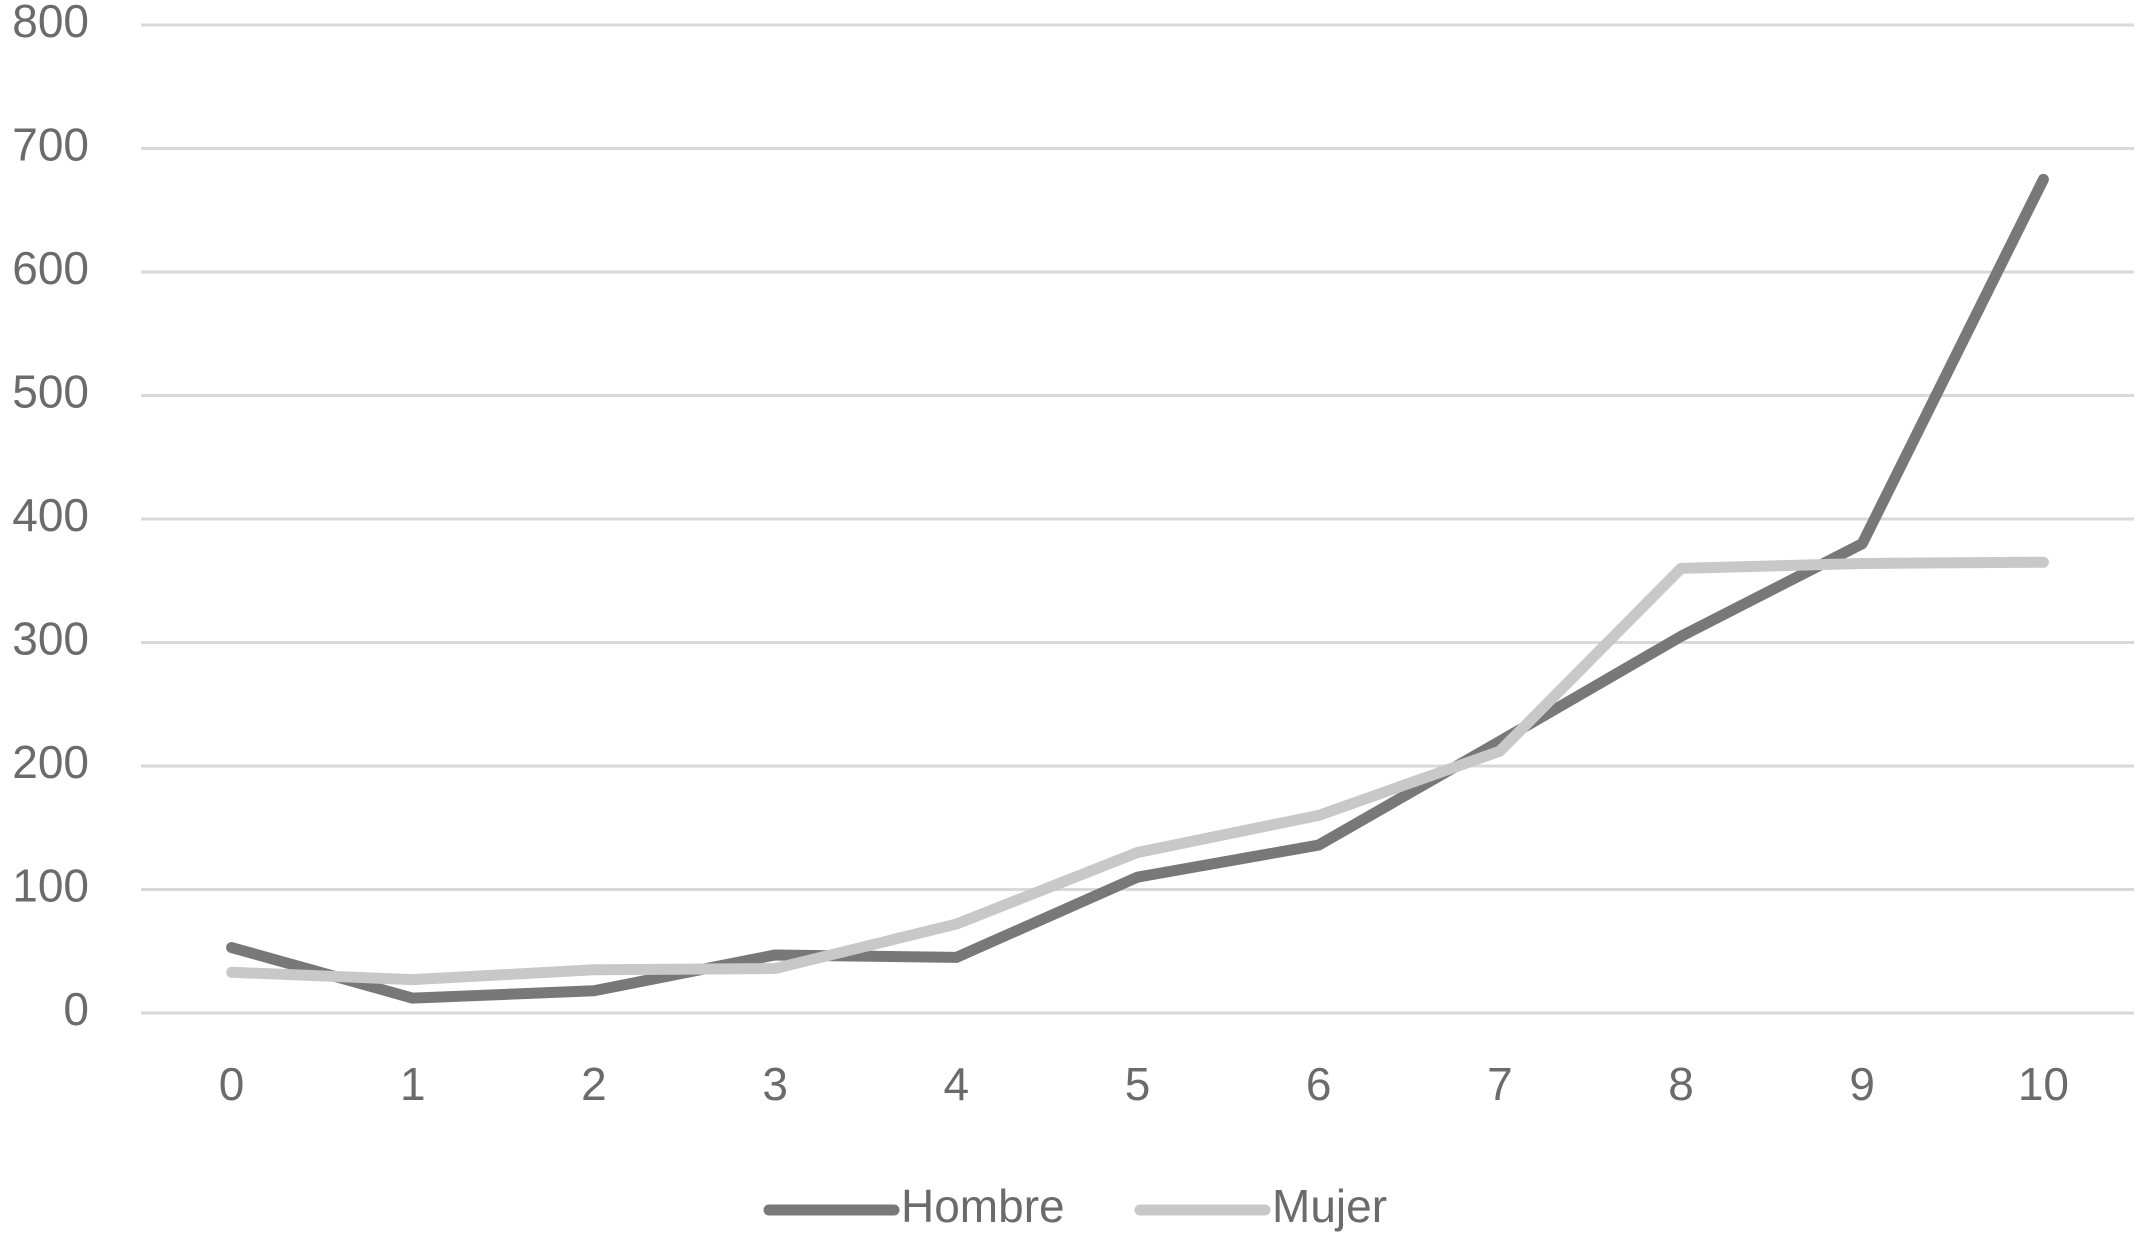 The image size is (2141, 1243). Describe the element at coordinates (50, 23) in the screenshot. I see `y-tick-label: 800` at that location.